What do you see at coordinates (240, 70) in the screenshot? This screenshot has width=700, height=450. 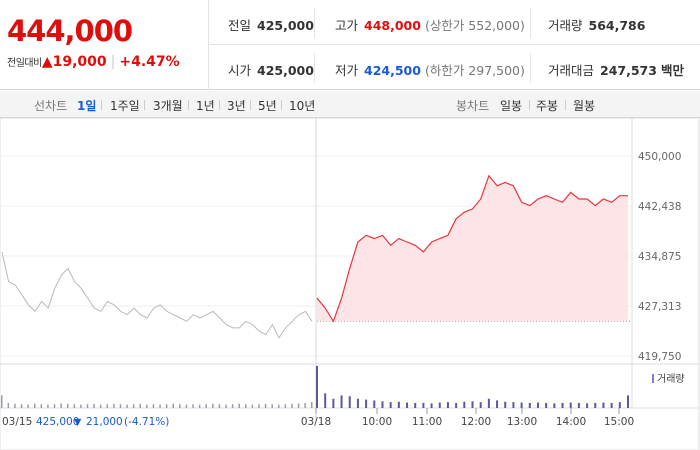 I see `stat-label: 시가` at bounding box center [240, 70].